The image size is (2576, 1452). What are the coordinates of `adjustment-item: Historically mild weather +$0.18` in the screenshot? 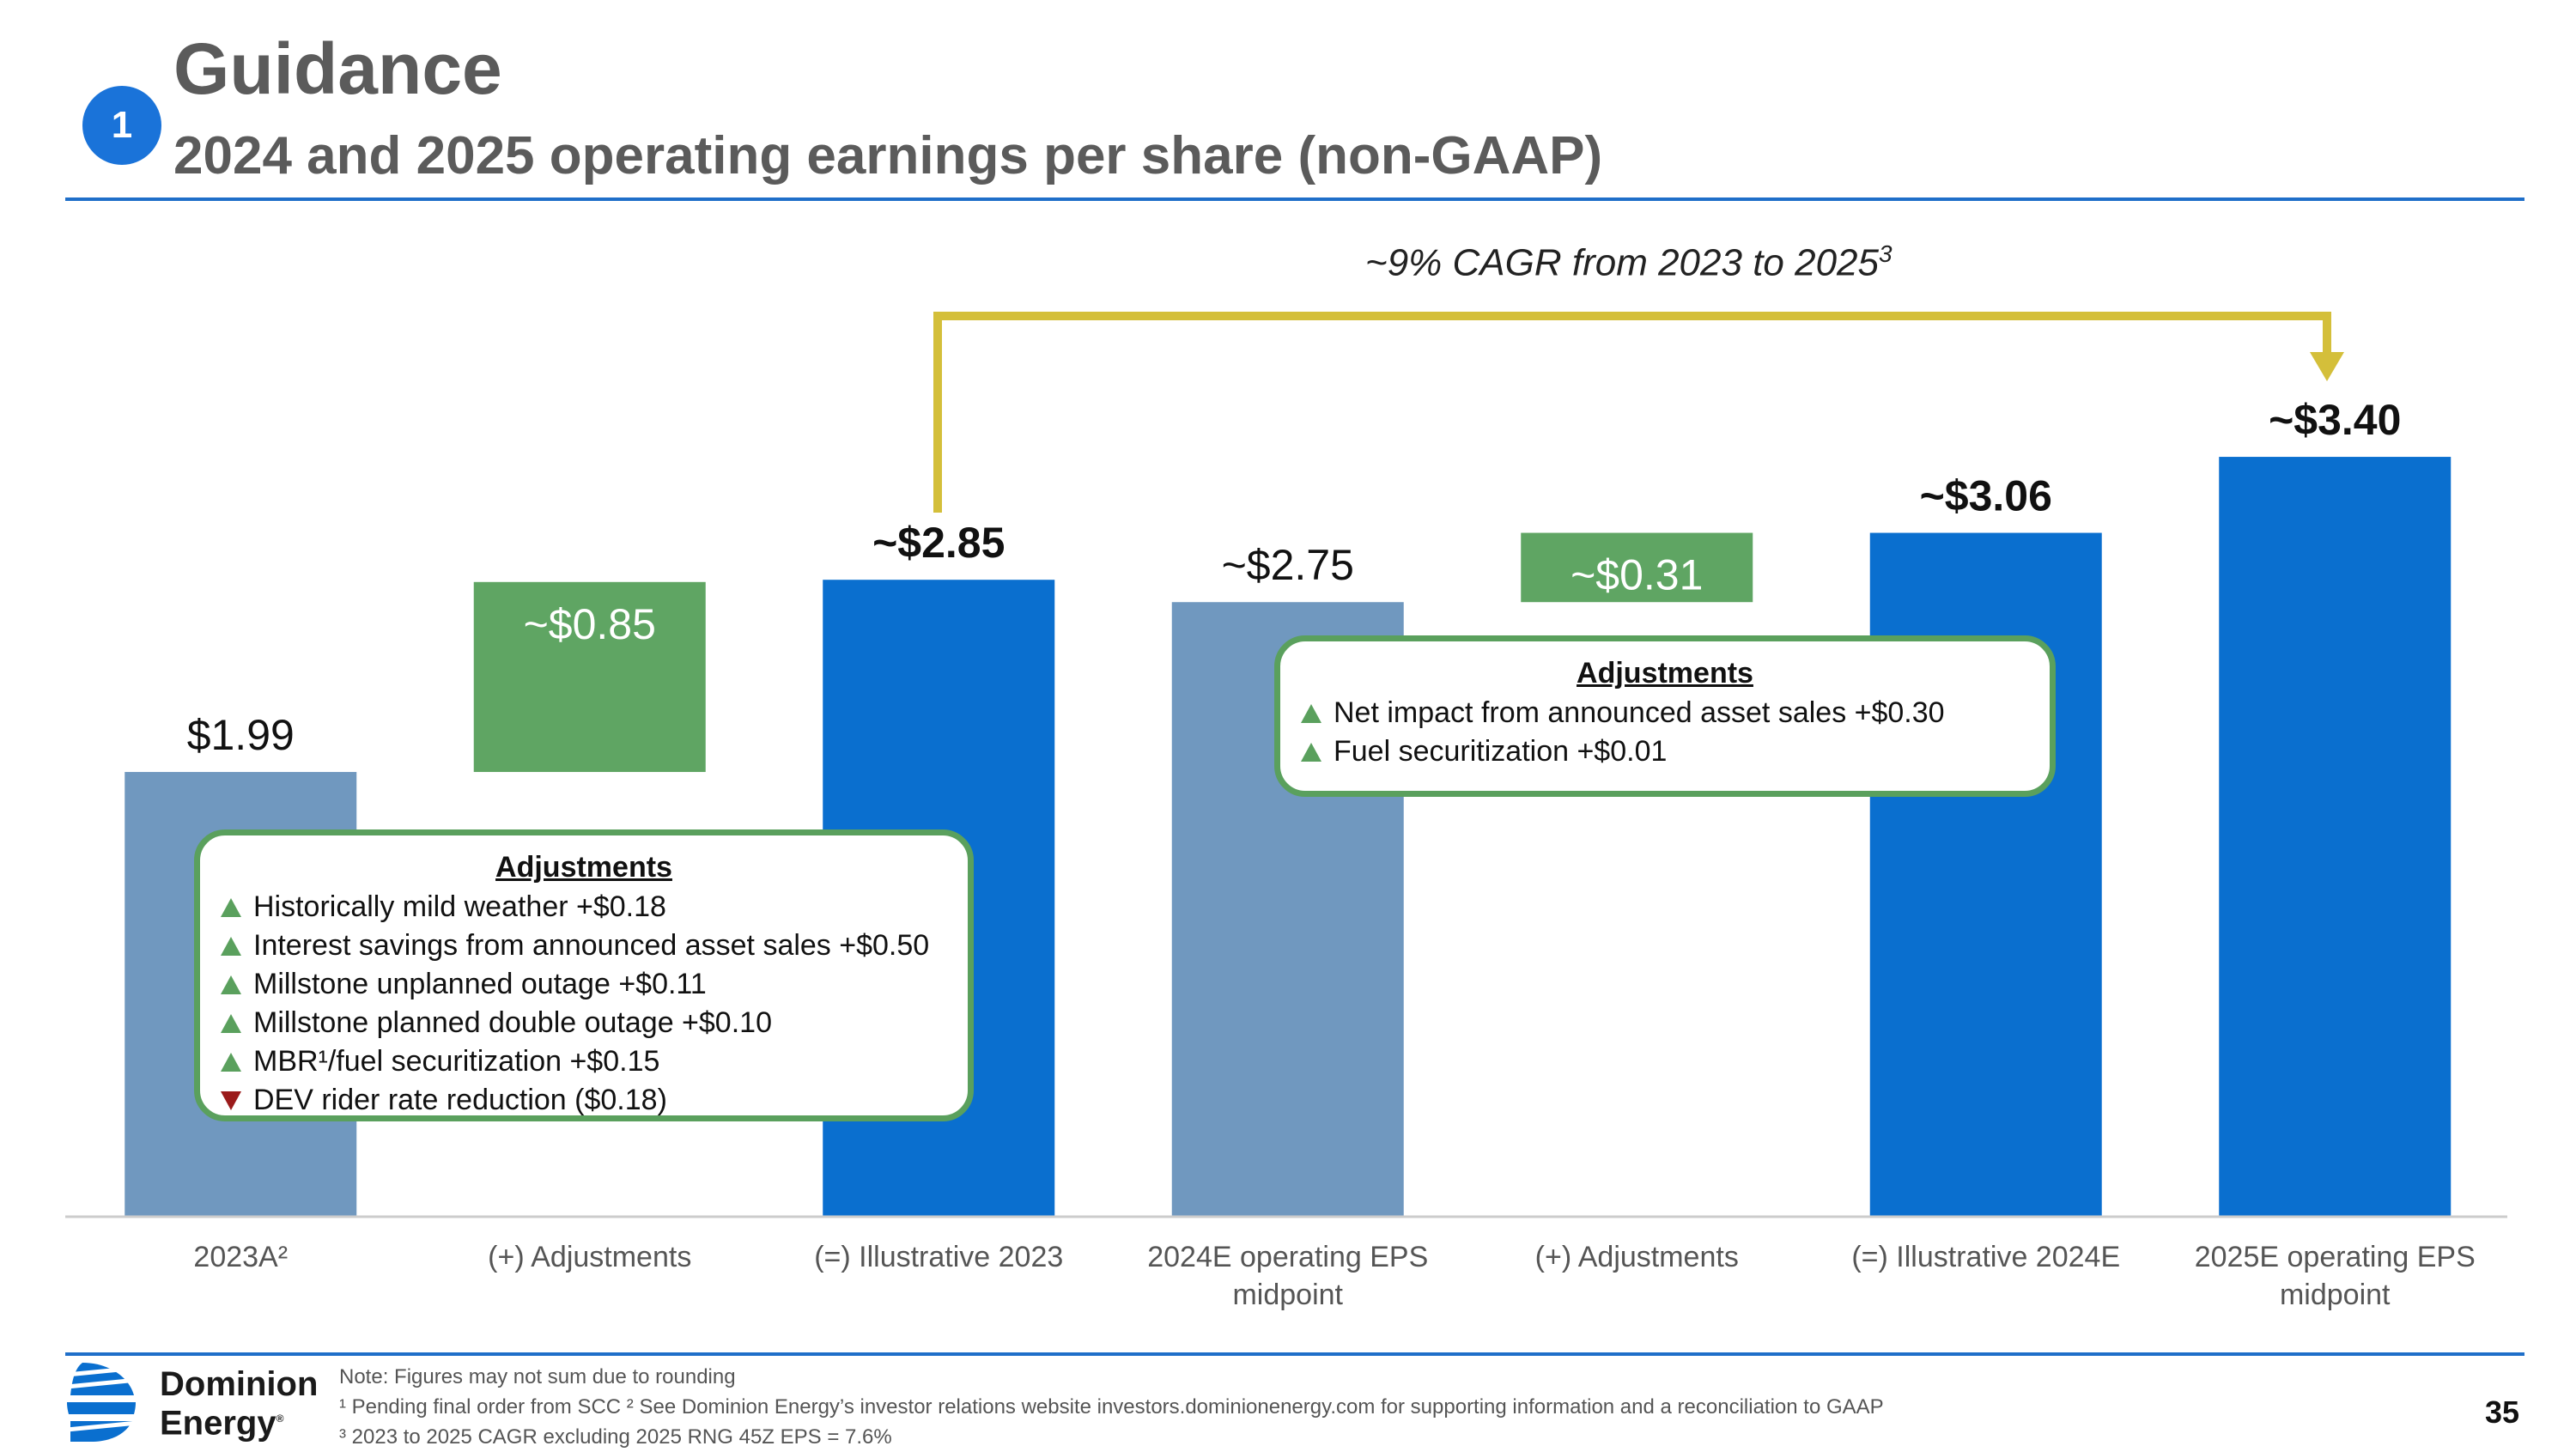 It's located at (584, 907).